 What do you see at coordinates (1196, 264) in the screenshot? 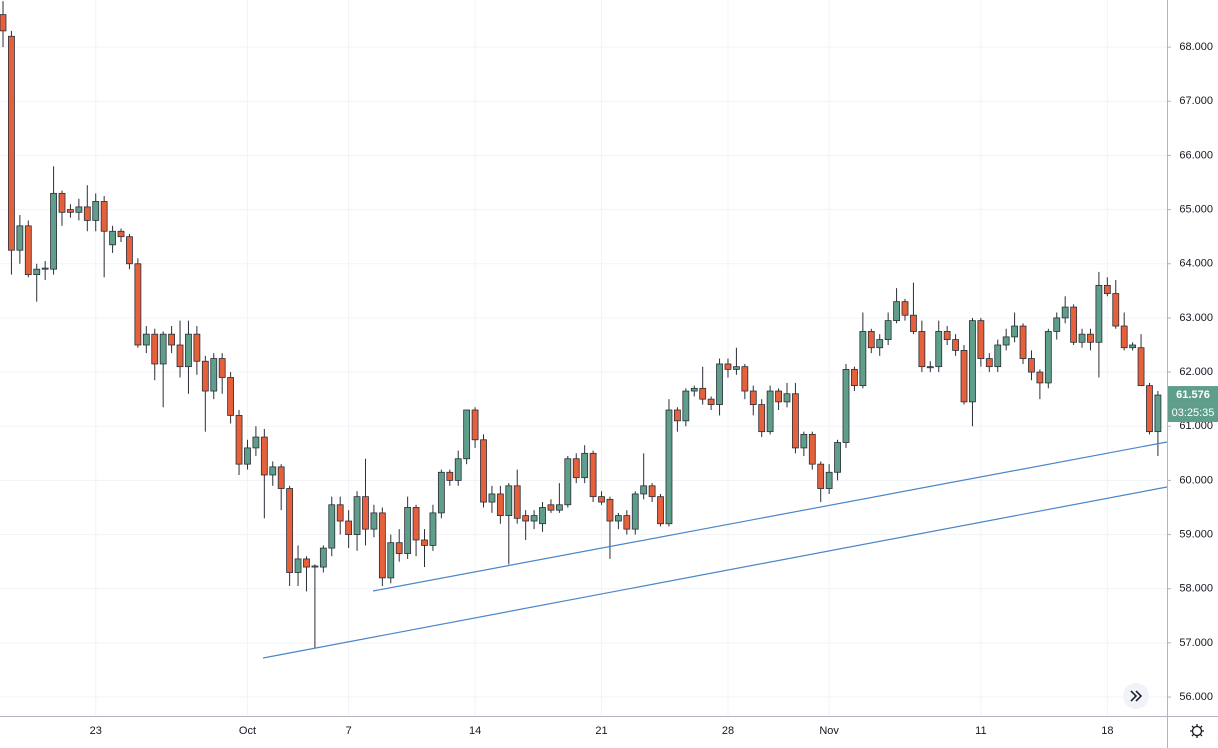
I see `y-tick-label: 64.000` at bounding box center [1196, 264].